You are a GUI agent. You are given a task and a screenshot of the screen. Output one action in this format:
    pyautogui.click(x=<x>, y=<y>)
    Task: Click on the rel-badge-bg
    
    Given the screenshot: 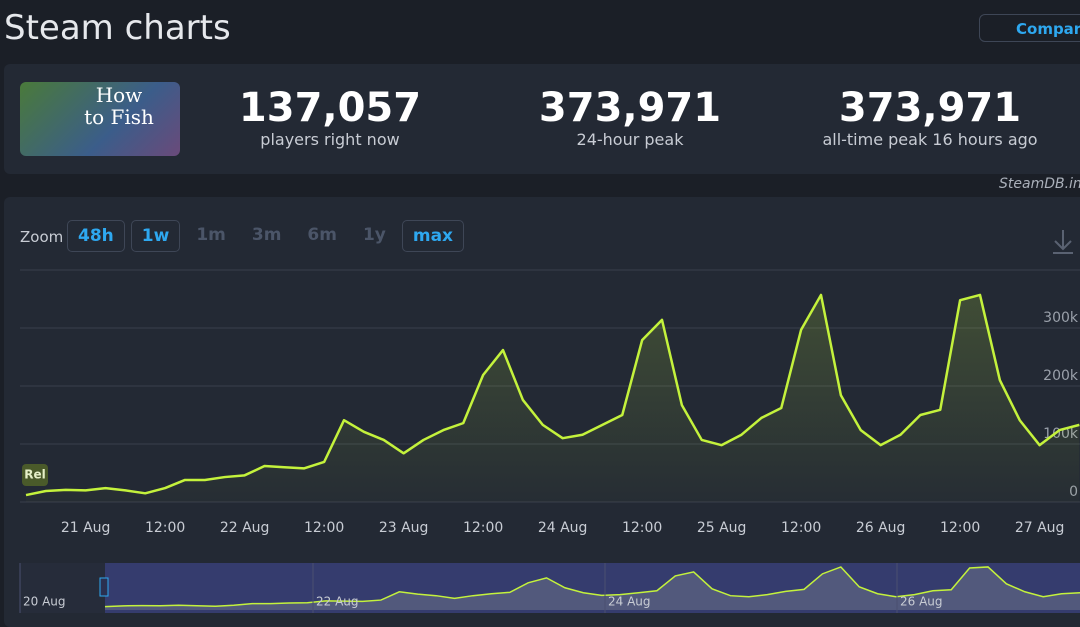 What is the action you would take?
    pyautogui.click(x=35, y=475)
    